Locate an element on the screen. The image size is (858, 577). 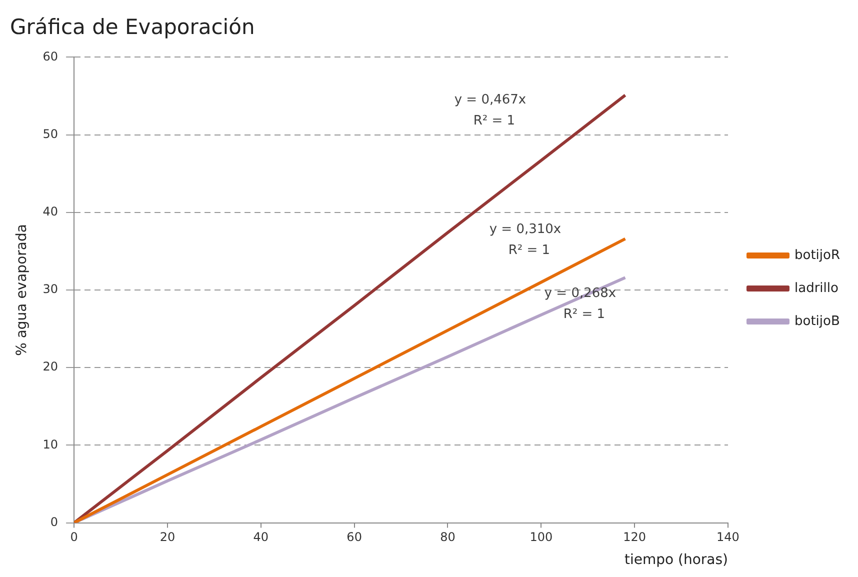
y-tick-label: 10 is located at coordinates (50, 444).